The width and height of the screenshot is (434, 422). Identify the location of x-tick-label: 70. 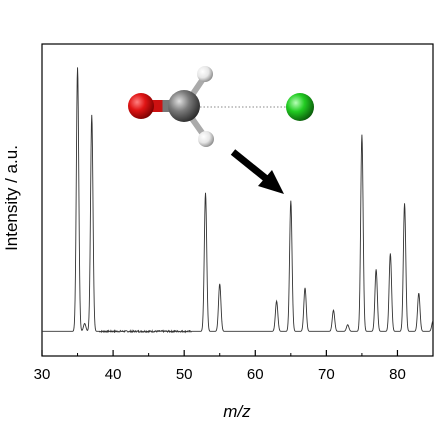
(326, 374).